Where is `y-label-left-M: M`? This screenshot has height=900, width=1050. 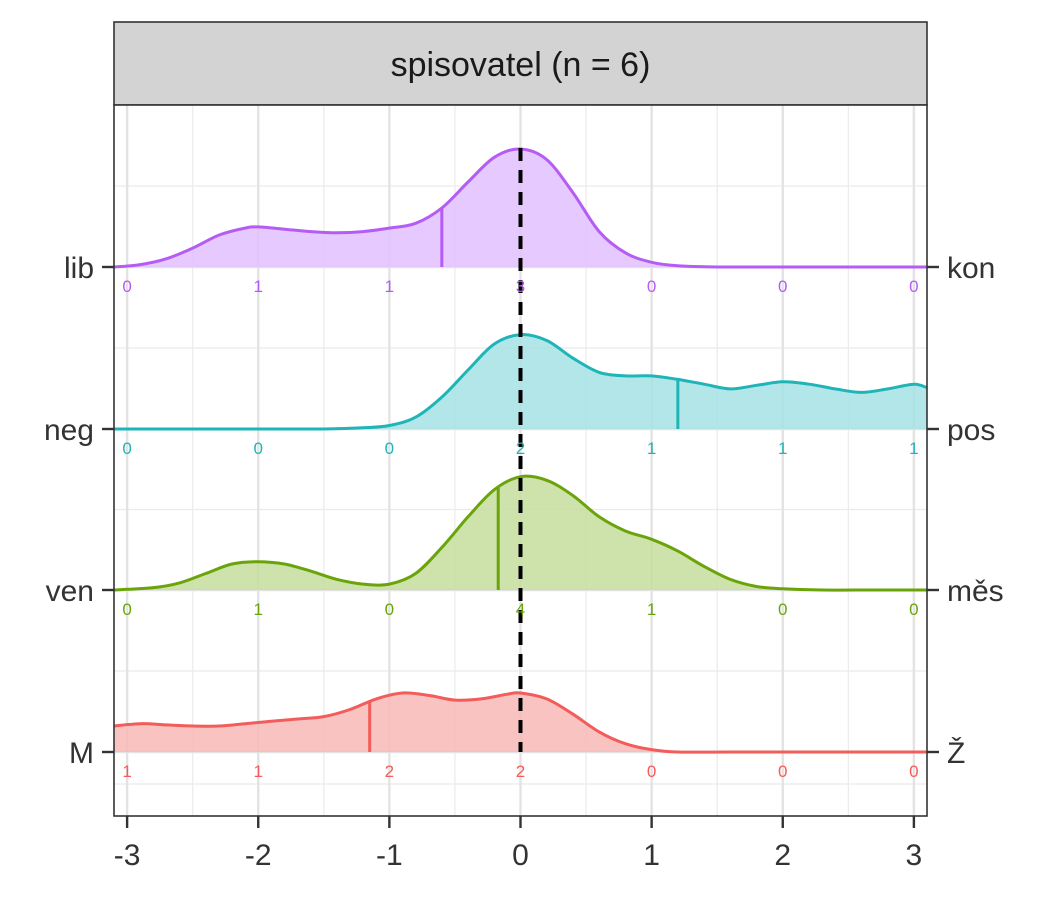 y-label-left-M: M is located at coordinates (81, 753).